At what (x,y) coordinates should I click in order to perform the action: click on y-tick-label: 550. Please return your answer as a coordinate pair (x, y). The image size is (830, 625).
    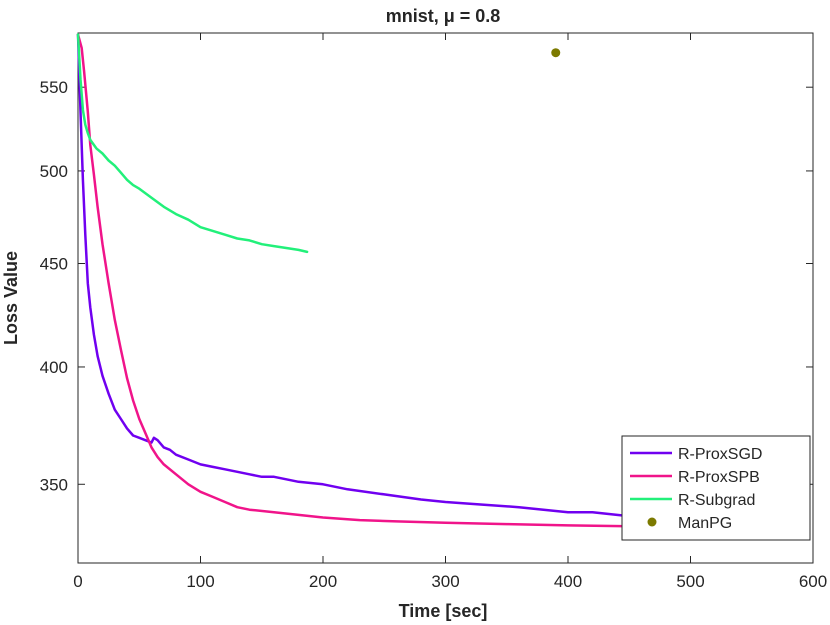
    Looking at the image, I should click on (54, 87).